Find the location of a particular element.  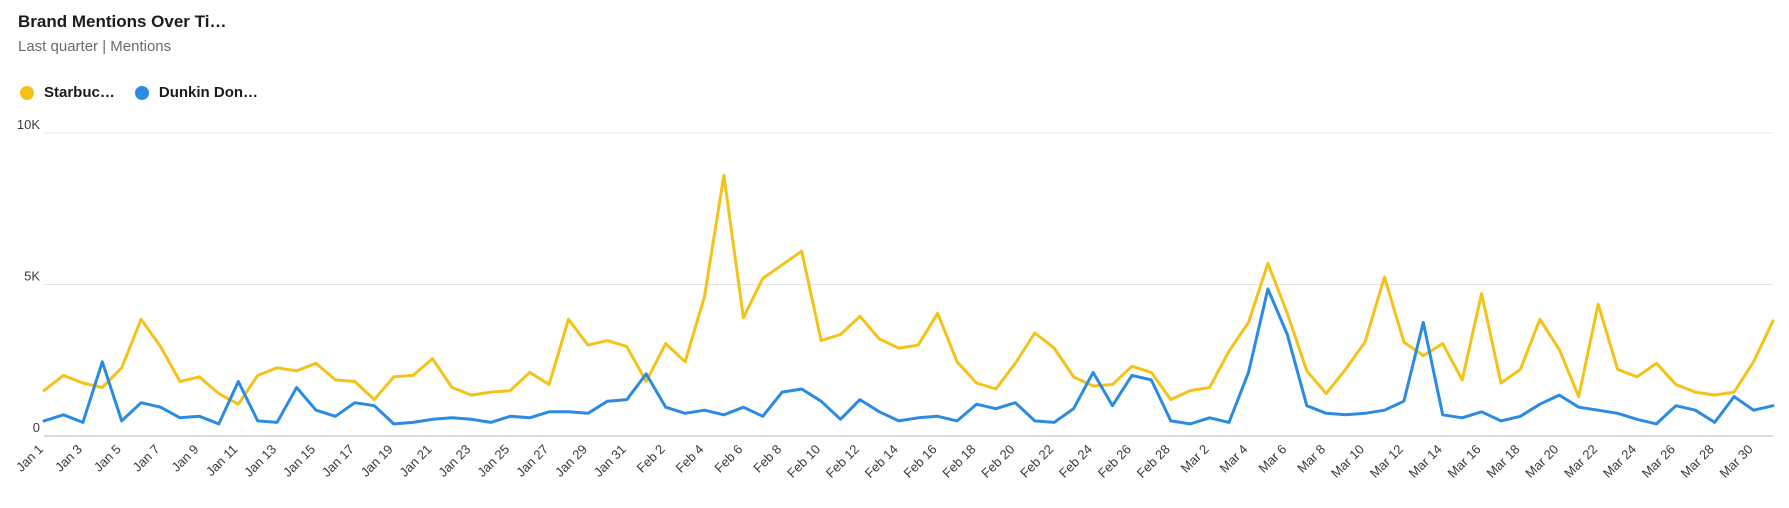

x-tick-label: Mar 14 is located at coordinates (1425, 461).